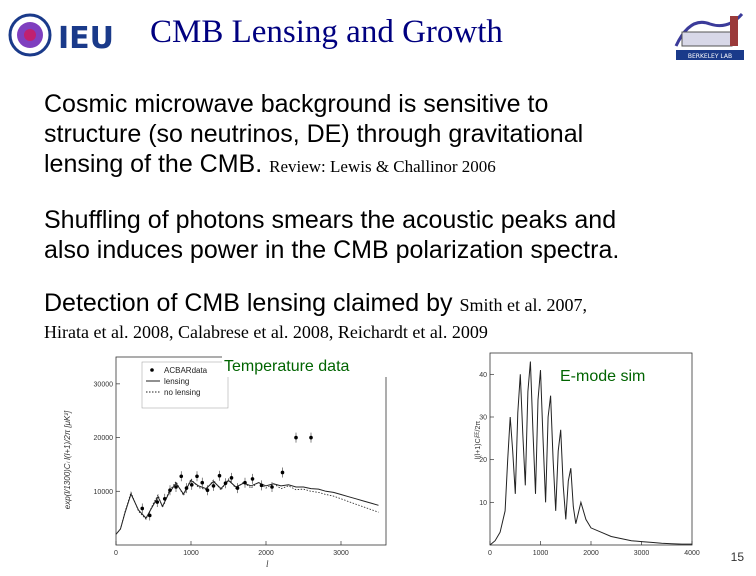  What do you see at coordinates (478, 440) in the screenshot?
I see `emode-y-axis-label: l(l+1)Cₗᴱᴱ/2π` at bounding box center [478, 440].